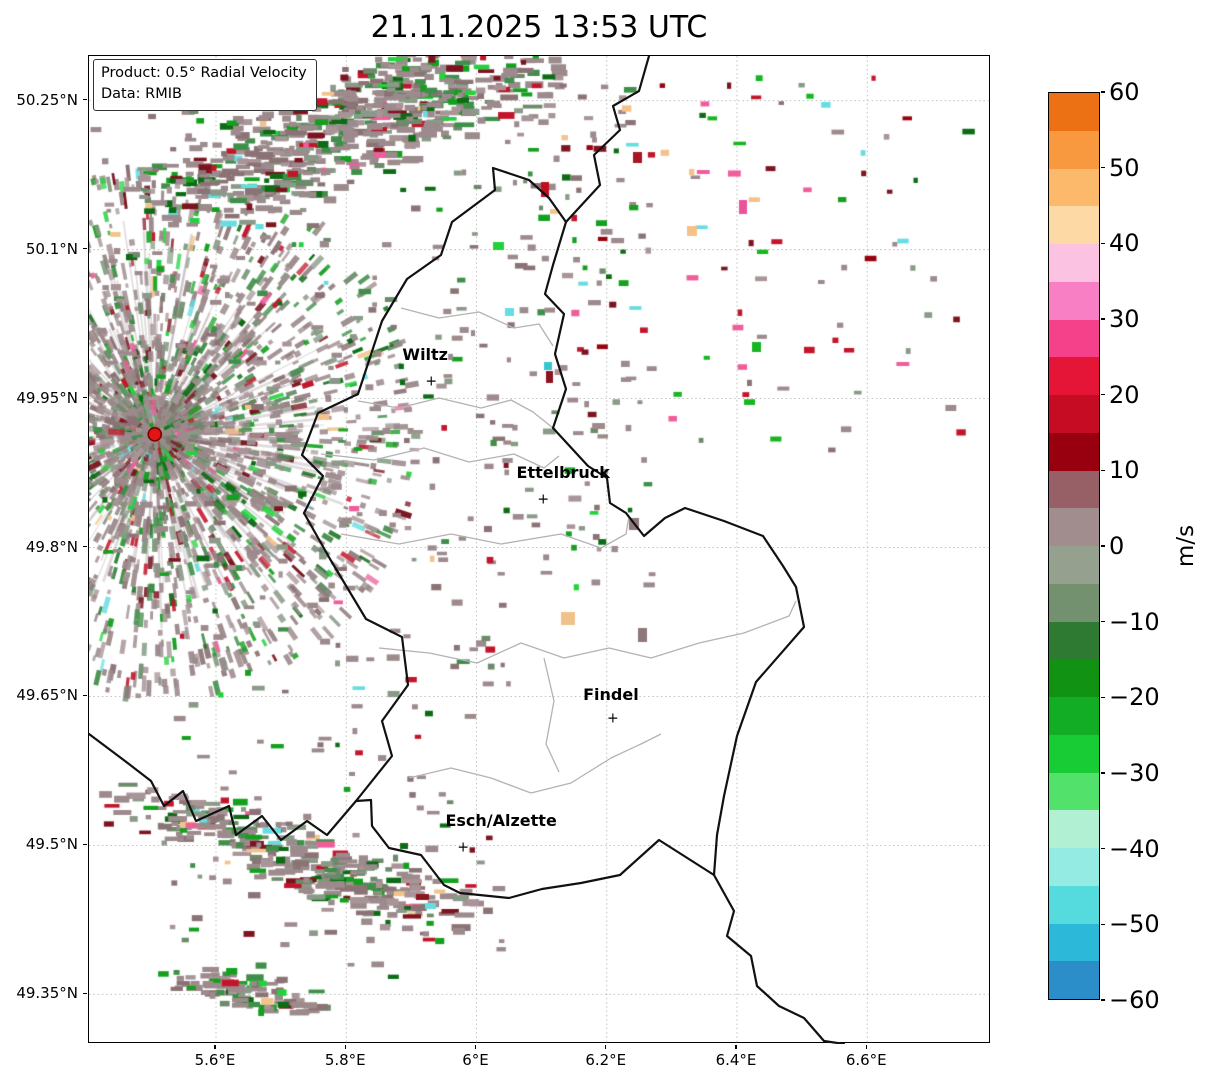  Describe the element at coordinates (1134, 621) in the screenshot. I see `colorbar-tick-label: −10` at that location.